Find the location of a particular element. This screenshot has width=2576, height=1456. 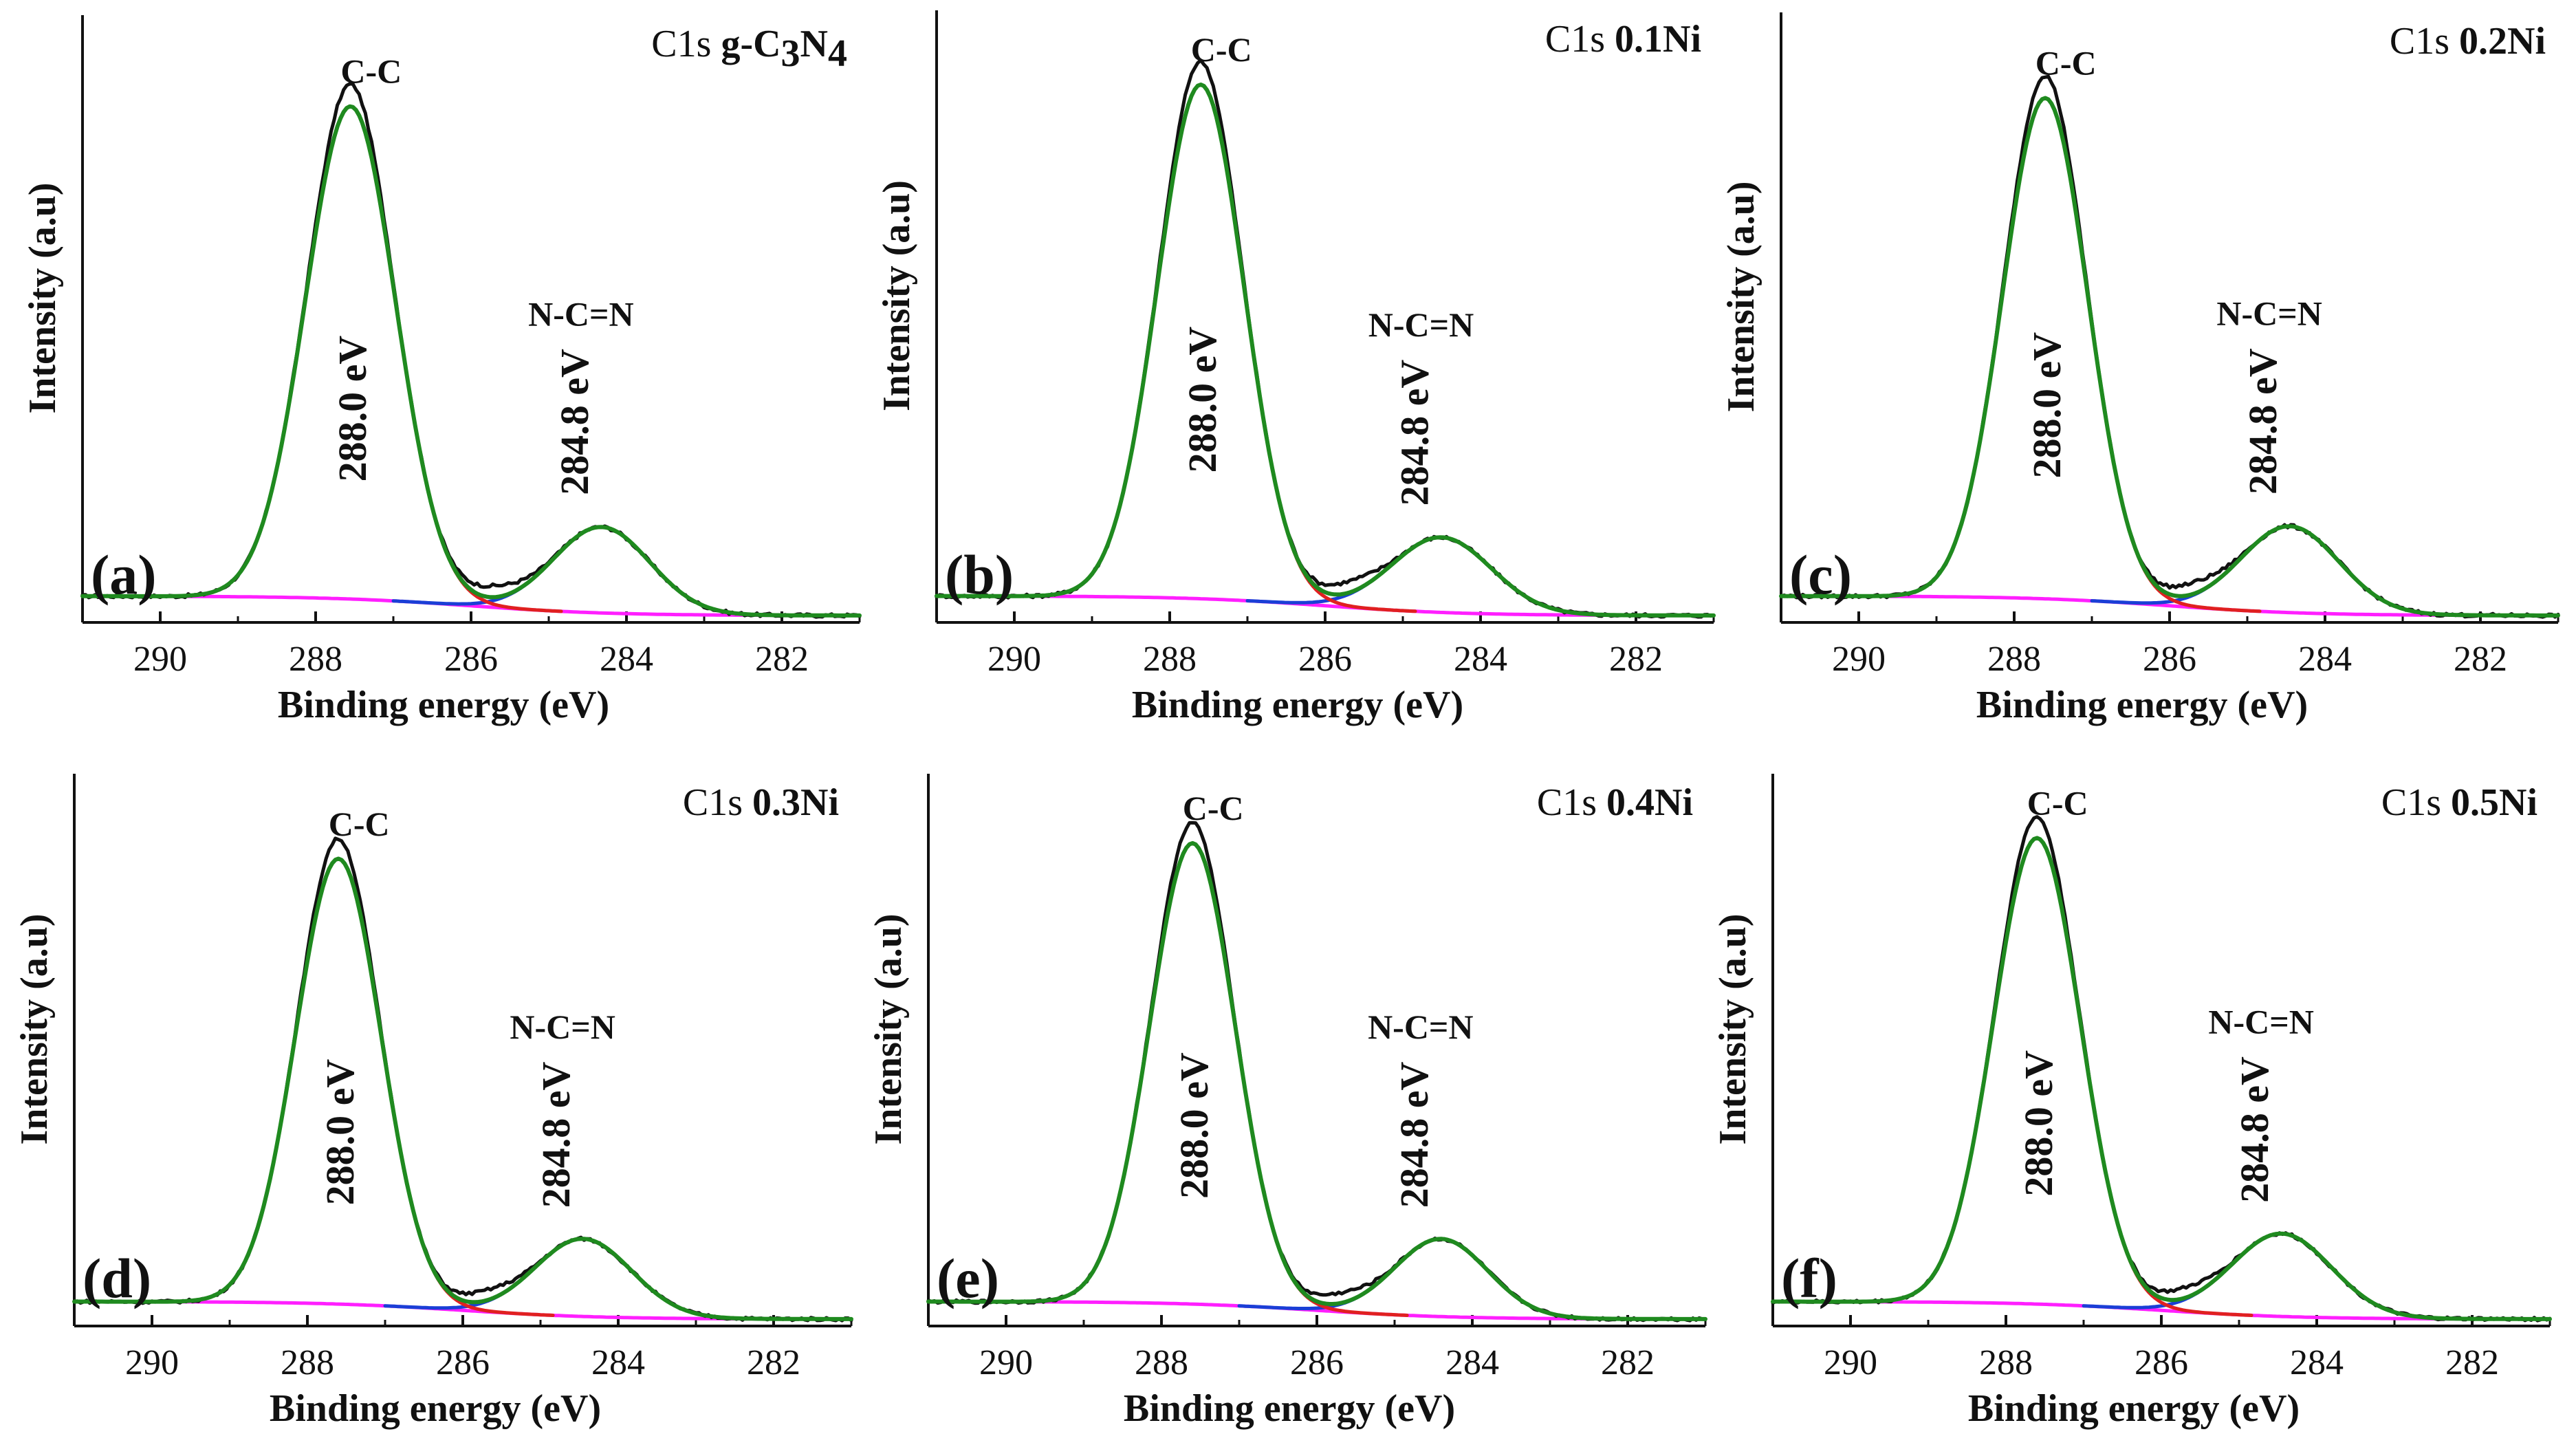

panel-d-y-axis-title: Intensity (a.u) is located at coordinates (34, 1028).